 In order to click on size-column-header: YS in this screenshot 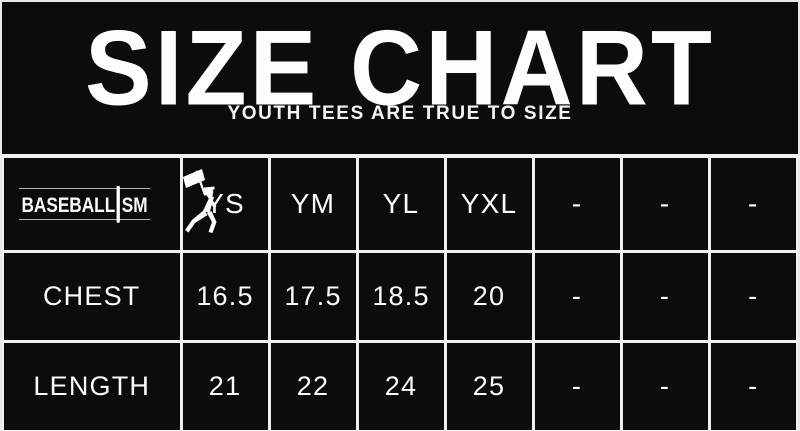, I will do `click(225, 203)`.